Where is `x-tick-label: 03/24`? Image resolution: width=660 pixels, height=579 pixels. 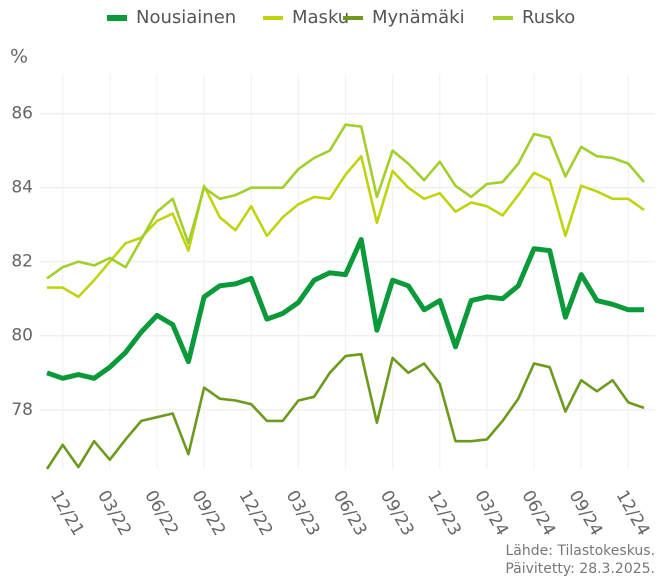 x-tick-label: 03/24 is located at coordinates (491, 513).